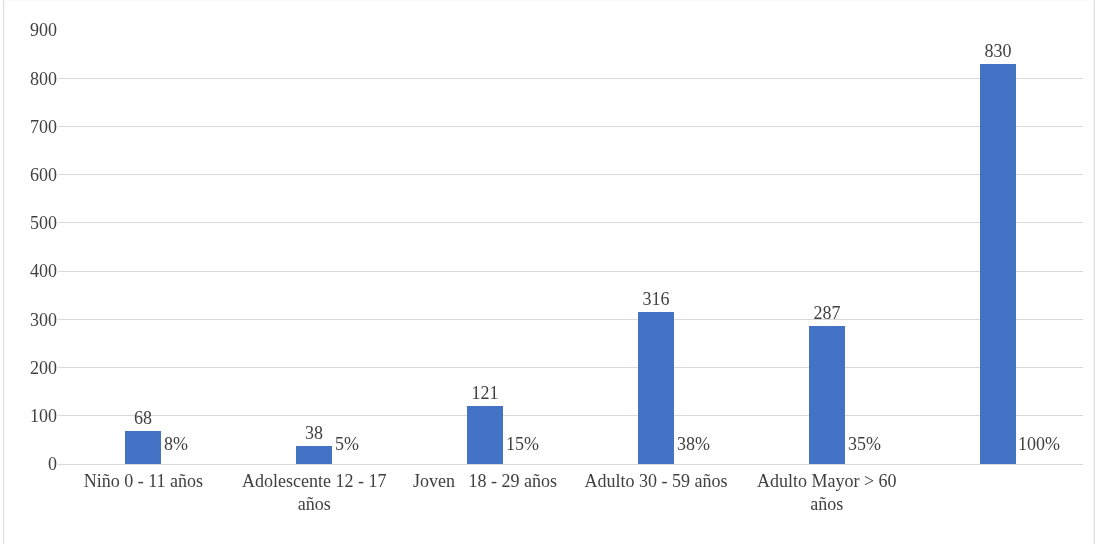  I want to click on y-tick-label: 300, so click(43, 319).